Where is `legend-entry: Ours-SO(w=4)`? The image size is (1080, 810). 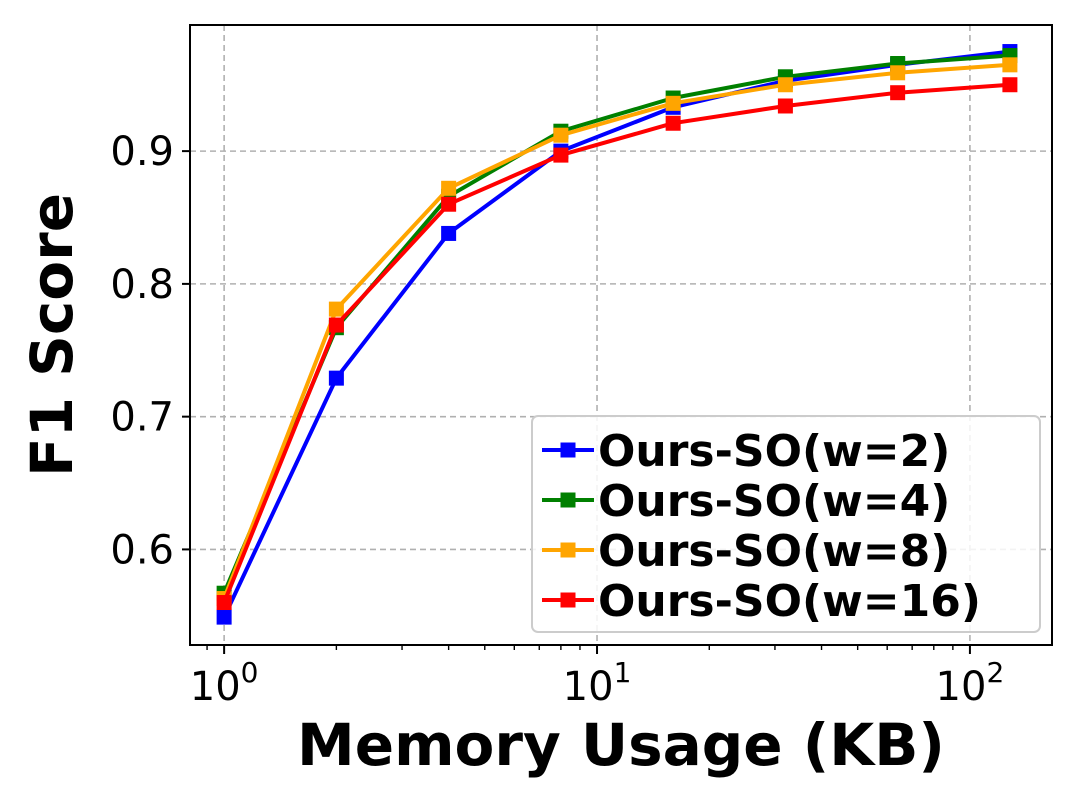 legend-entry: Ours-SO(w=4) is located at coordinates (746, 501).